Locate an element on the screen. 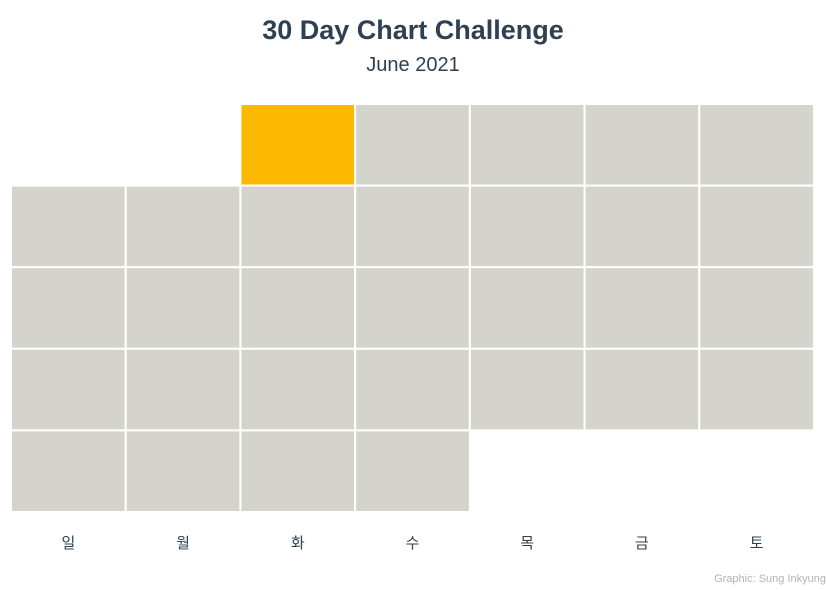 The width and height of the screenshot is (826, 590). weekday-label: 월 is located at coordinates (183, 543).